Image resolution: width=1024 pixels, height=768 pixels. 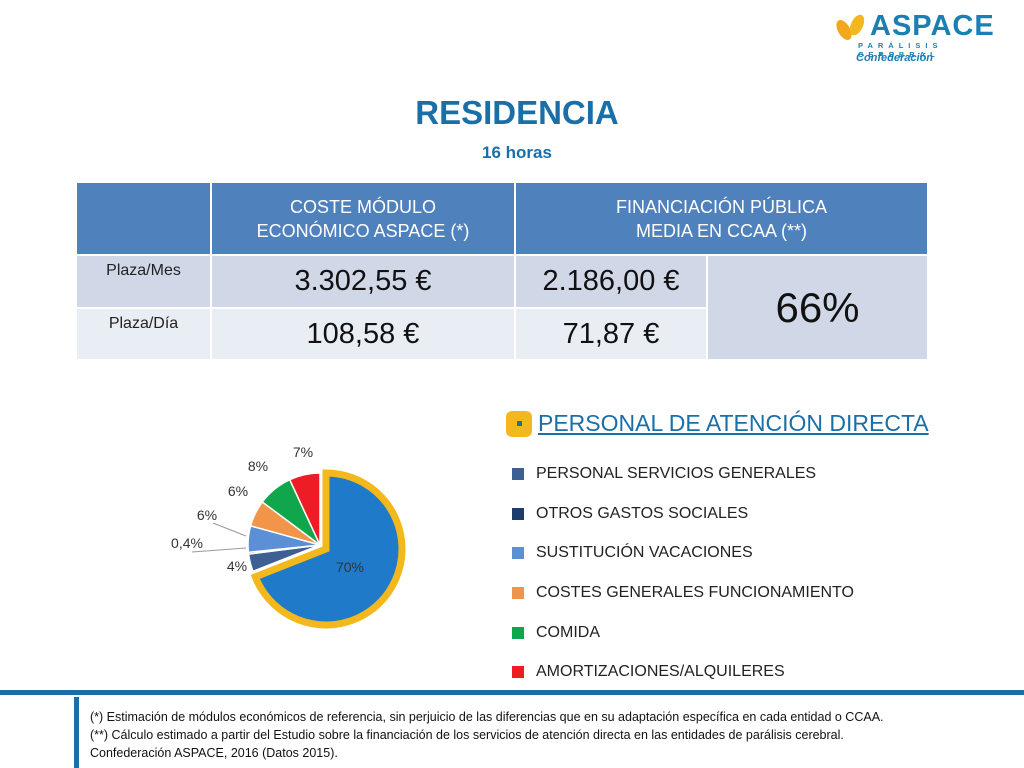 I want to click on legend-item: COSTES GENERALES FUNCIONAMIENTO, so click(x=683, y=593).